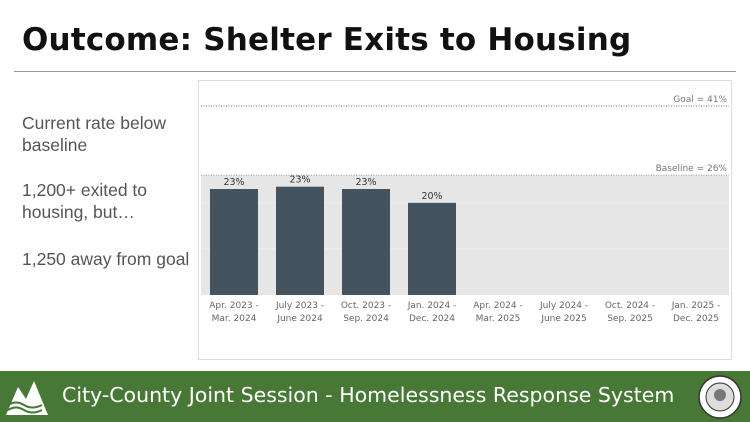 The height and width of the screenshot is (422, 750). What do you see at coordinates (498, 319) in the screenshot?
I see `x-tick-label: Mar. 2025` at bounding box center [498, 319].